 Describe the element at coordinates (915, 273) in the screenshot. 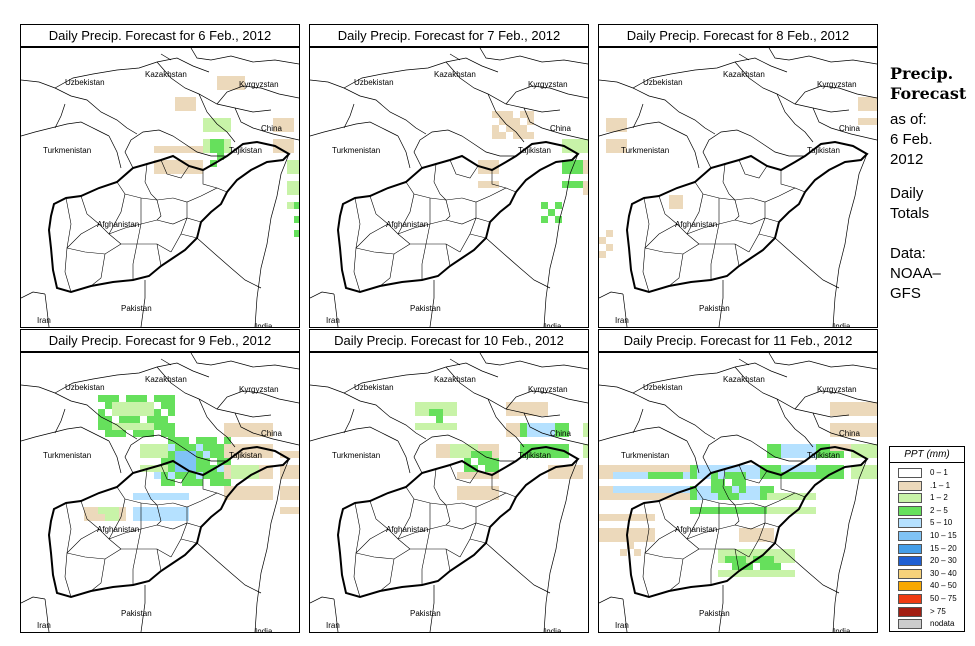

I see `source-line-1: NOAA–` at that location.